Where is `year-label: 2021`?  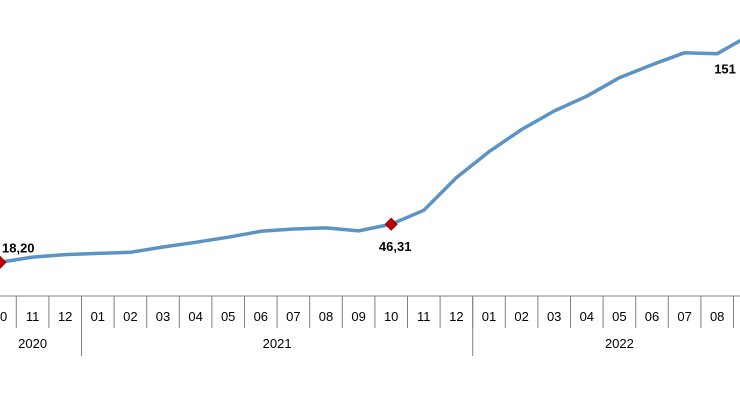 year-label: 2021 is located at coordinates (277, 343).